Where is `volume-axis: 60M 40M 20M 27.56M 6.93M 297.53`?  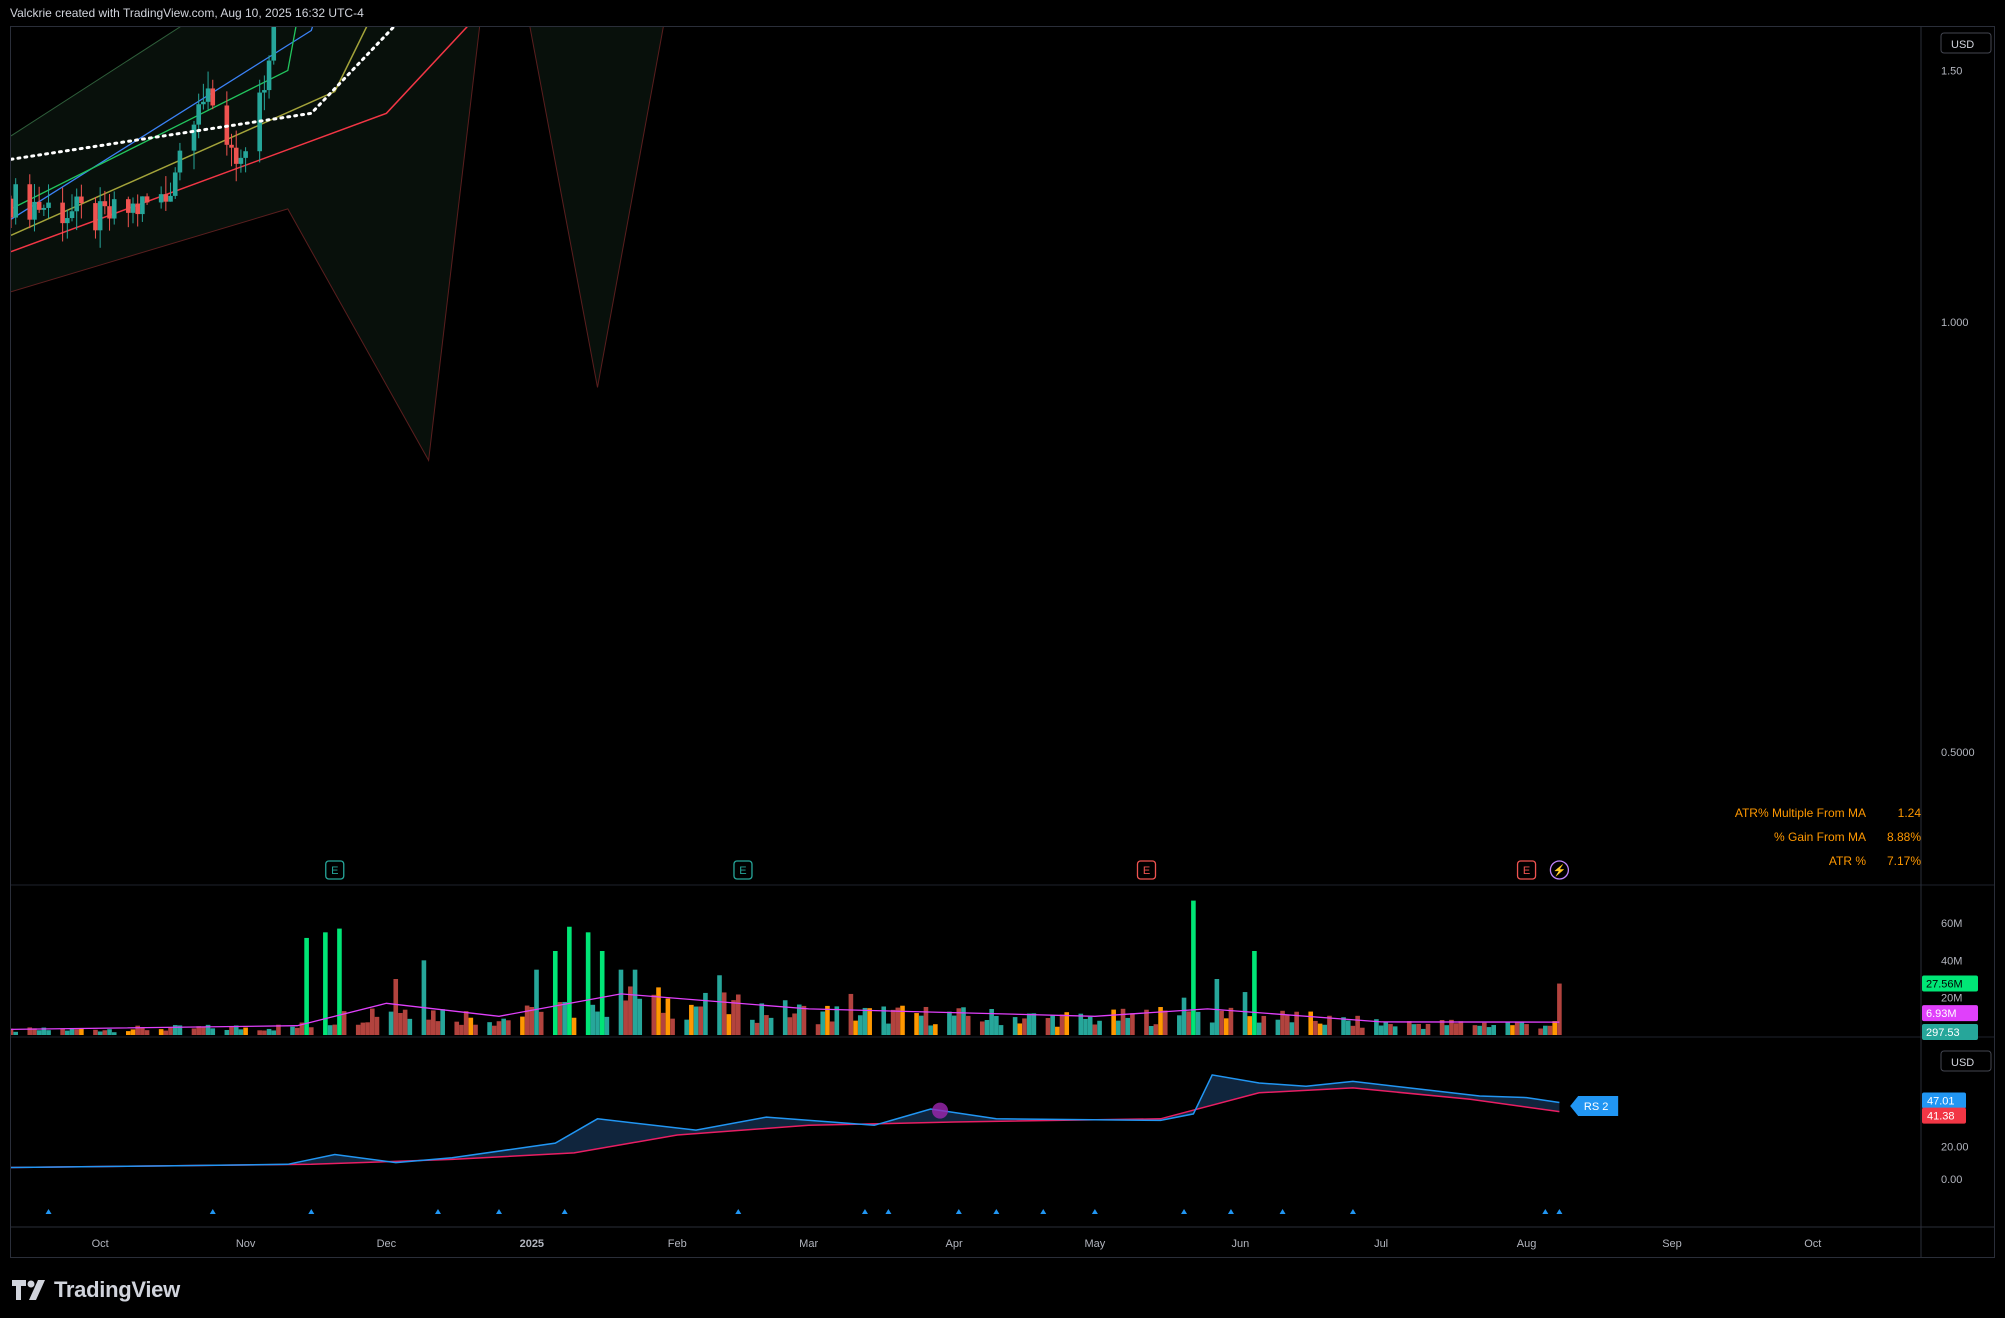
volume-axis: 60M 40M 20M 27.56M 6.93M 297.53 is located at coordinates (1950, 979).